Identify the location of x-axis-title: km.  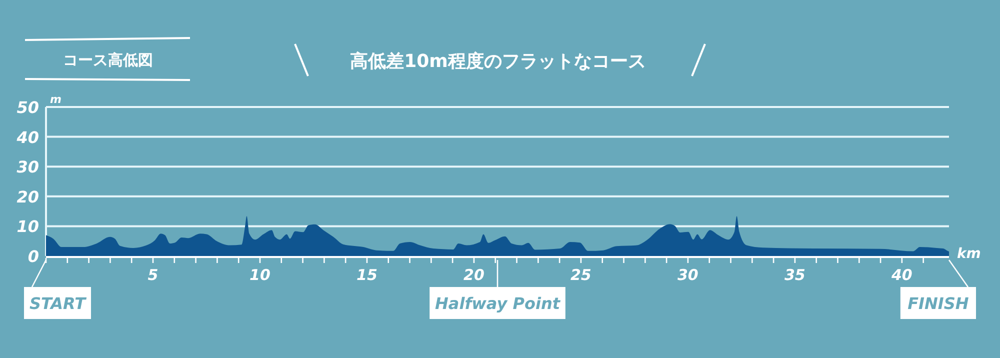
(969, 254).